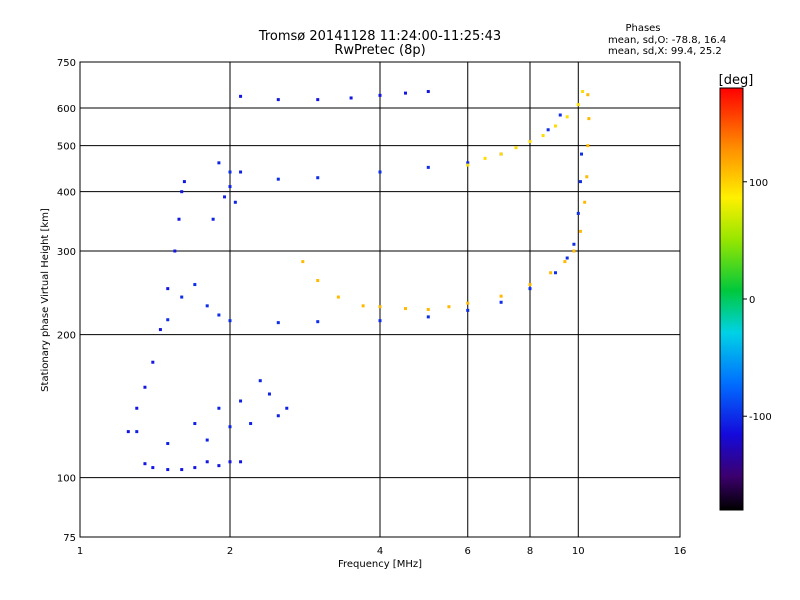  Describe the element at coordinates (379, 36) in the screenshot. I see `chart-title: Tromsø 20141128 11:24:00-11:25:43` at that location.